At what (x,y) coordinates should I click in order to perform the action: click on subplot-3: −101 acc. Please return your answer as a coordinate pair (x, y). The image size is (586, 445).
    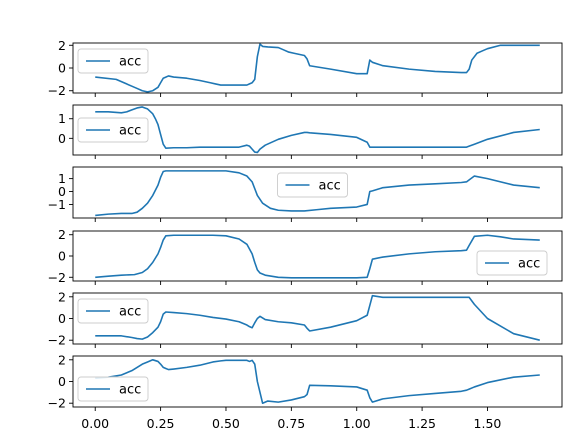
    Looking at the image, I should click on (305, 194).